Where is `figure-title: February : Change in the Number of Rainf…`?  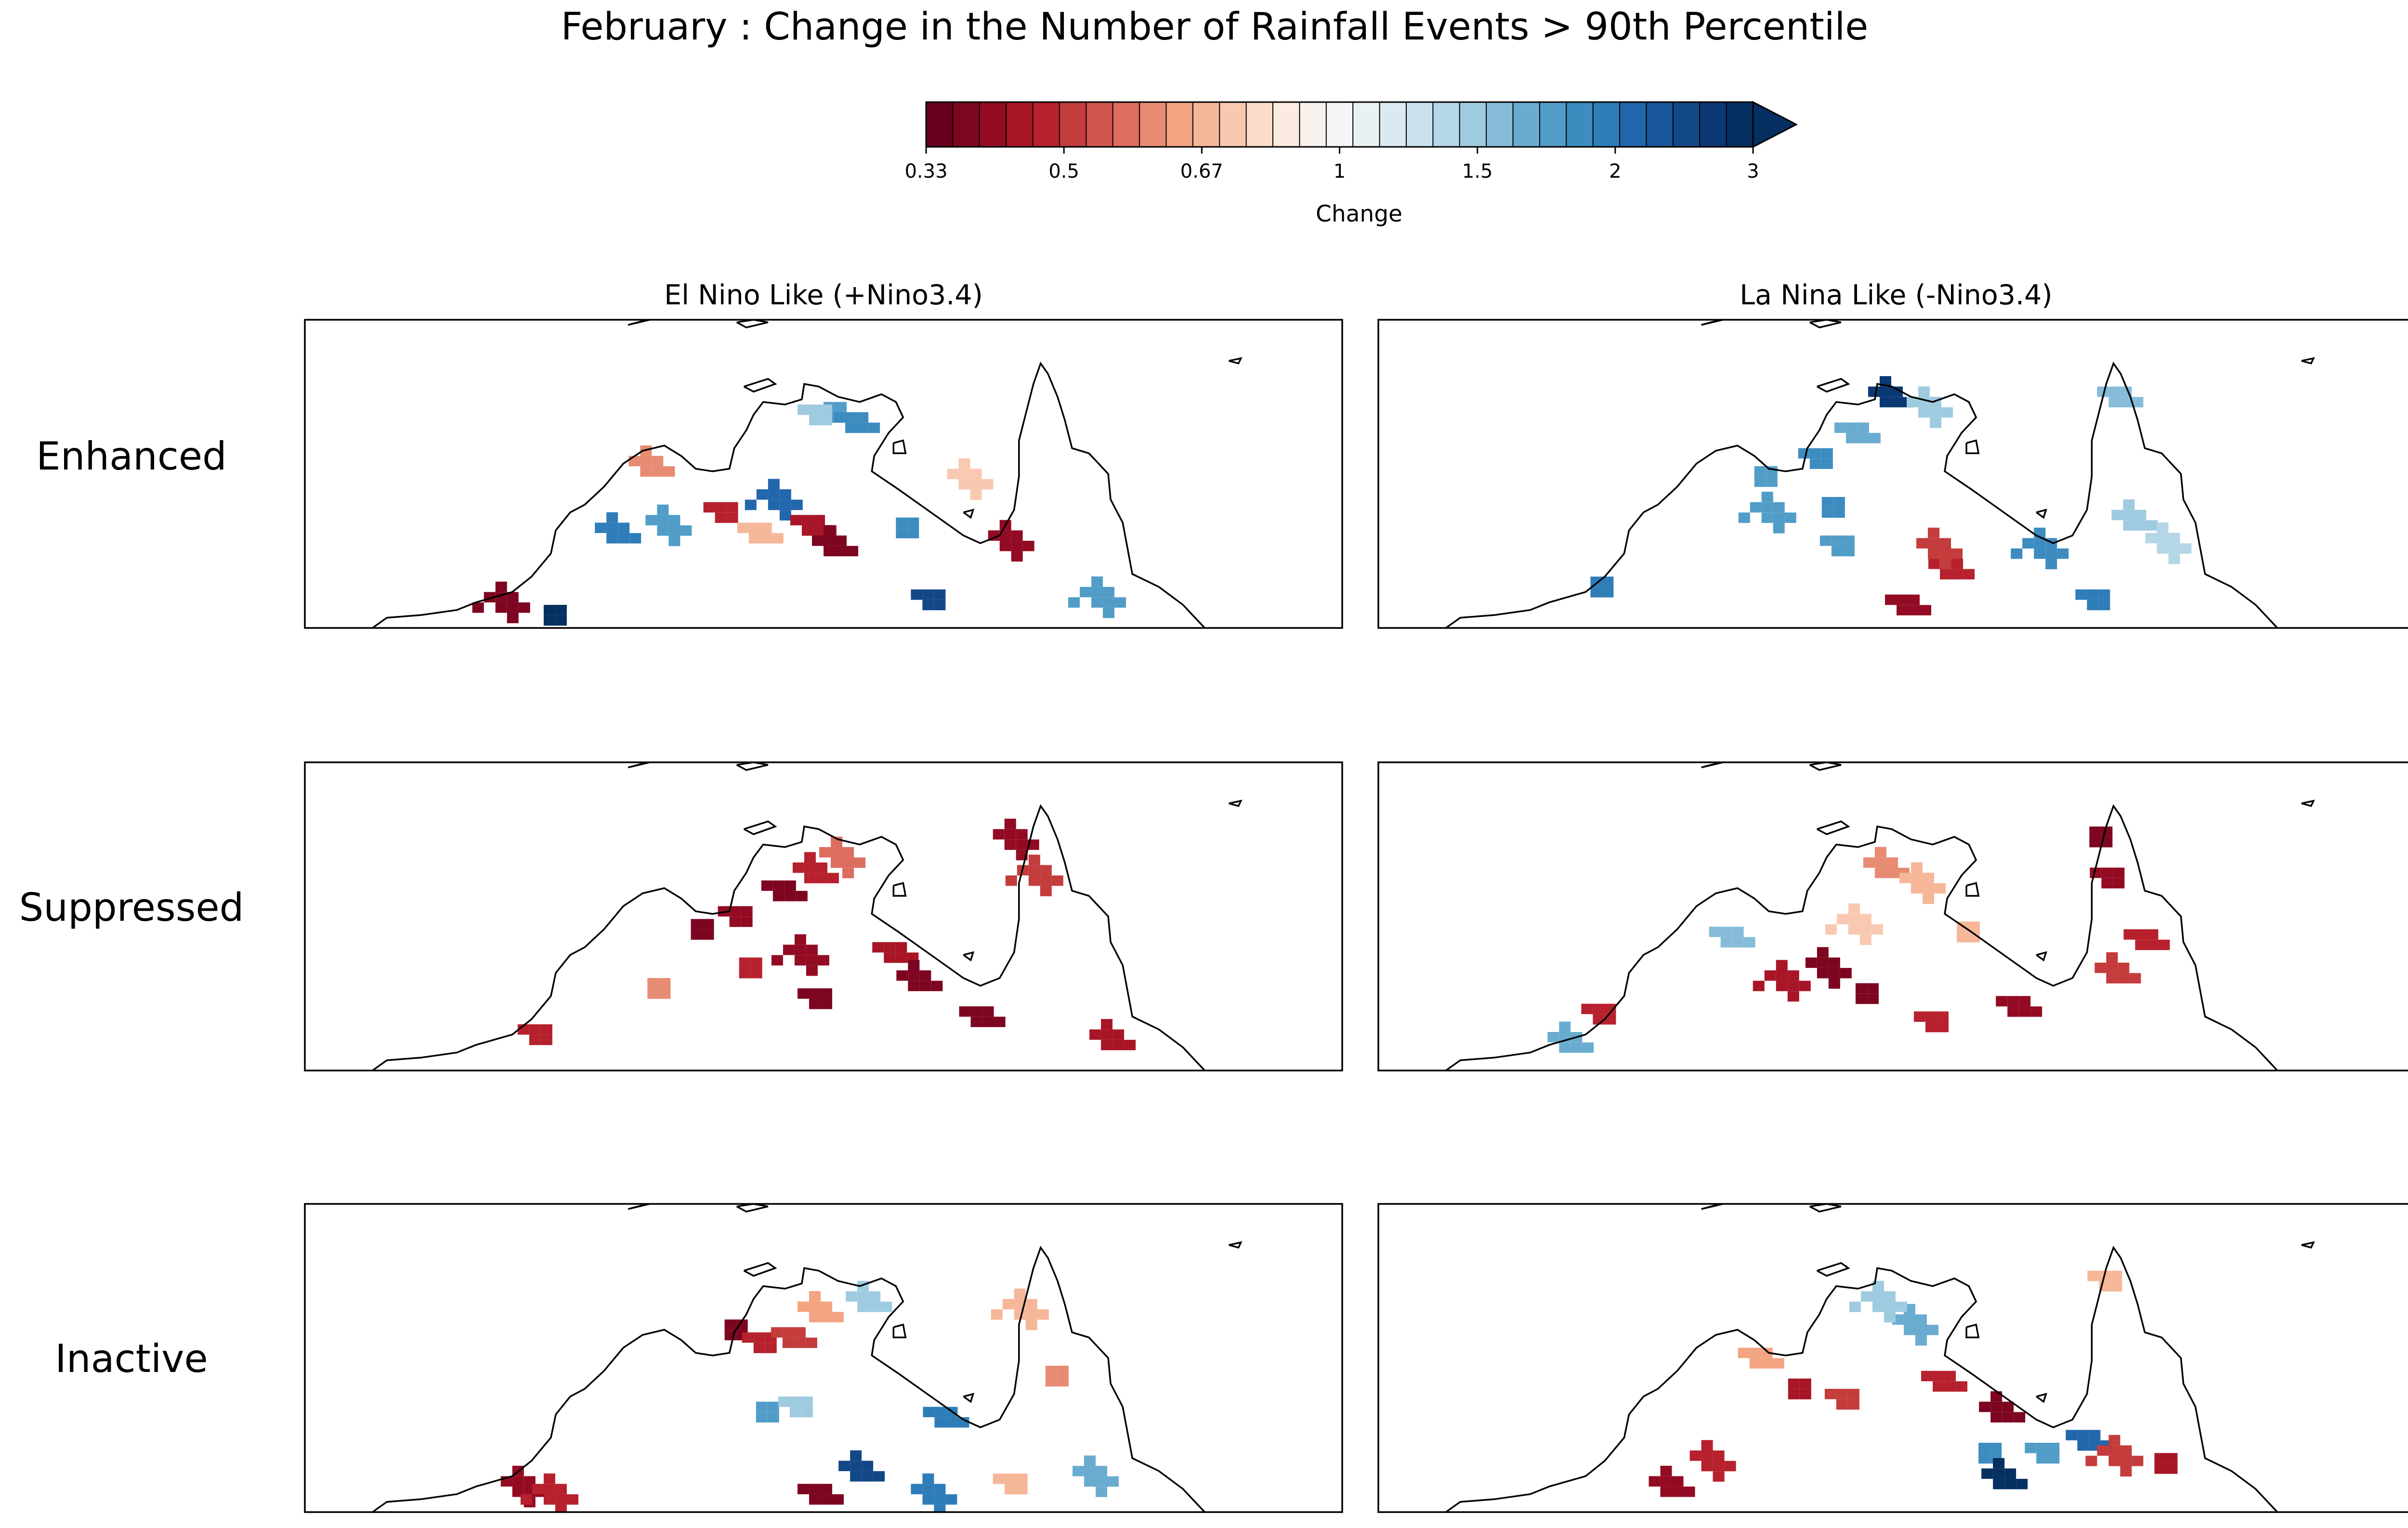
figure-title: February : Change in the Number of Rainf… is located at coordinates (1214, 27).